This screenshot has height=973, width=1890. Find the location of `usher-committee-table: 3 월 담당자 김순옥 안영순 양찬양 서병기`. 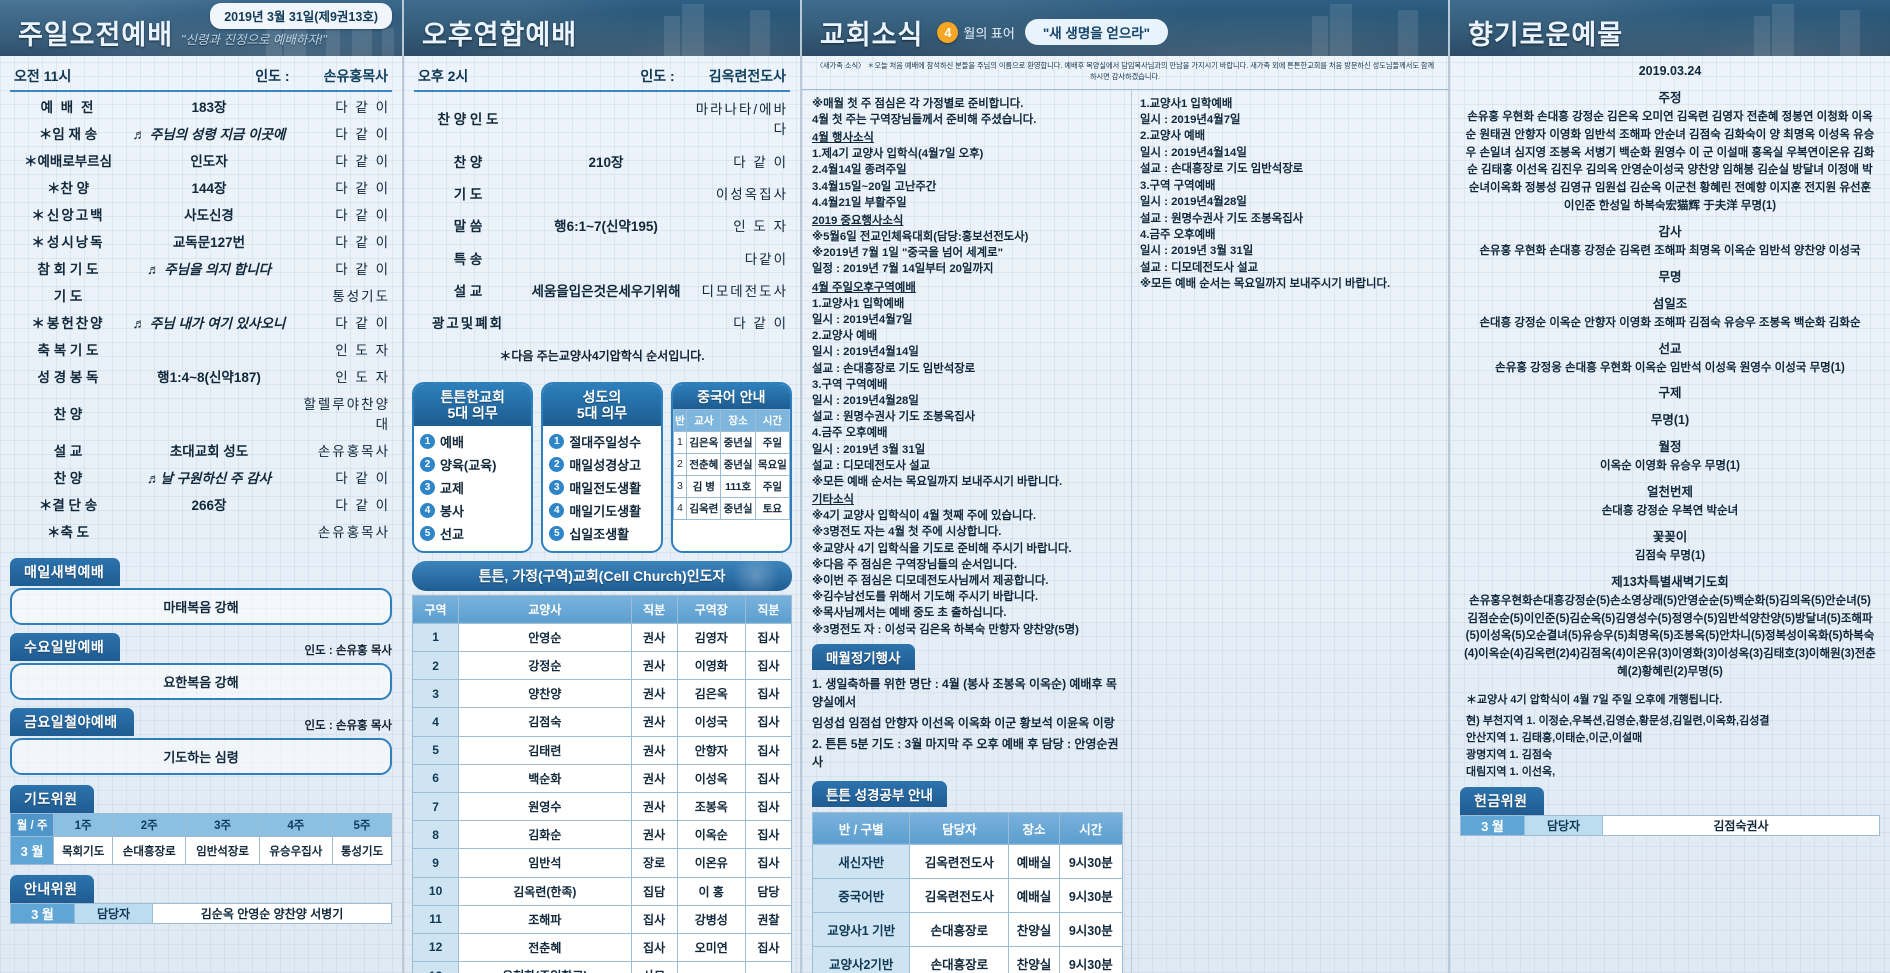

usher-committee-table: 3 월 담당자 김순옥 안영순 양찬양 서병기 is located at coordinates (201, 913).